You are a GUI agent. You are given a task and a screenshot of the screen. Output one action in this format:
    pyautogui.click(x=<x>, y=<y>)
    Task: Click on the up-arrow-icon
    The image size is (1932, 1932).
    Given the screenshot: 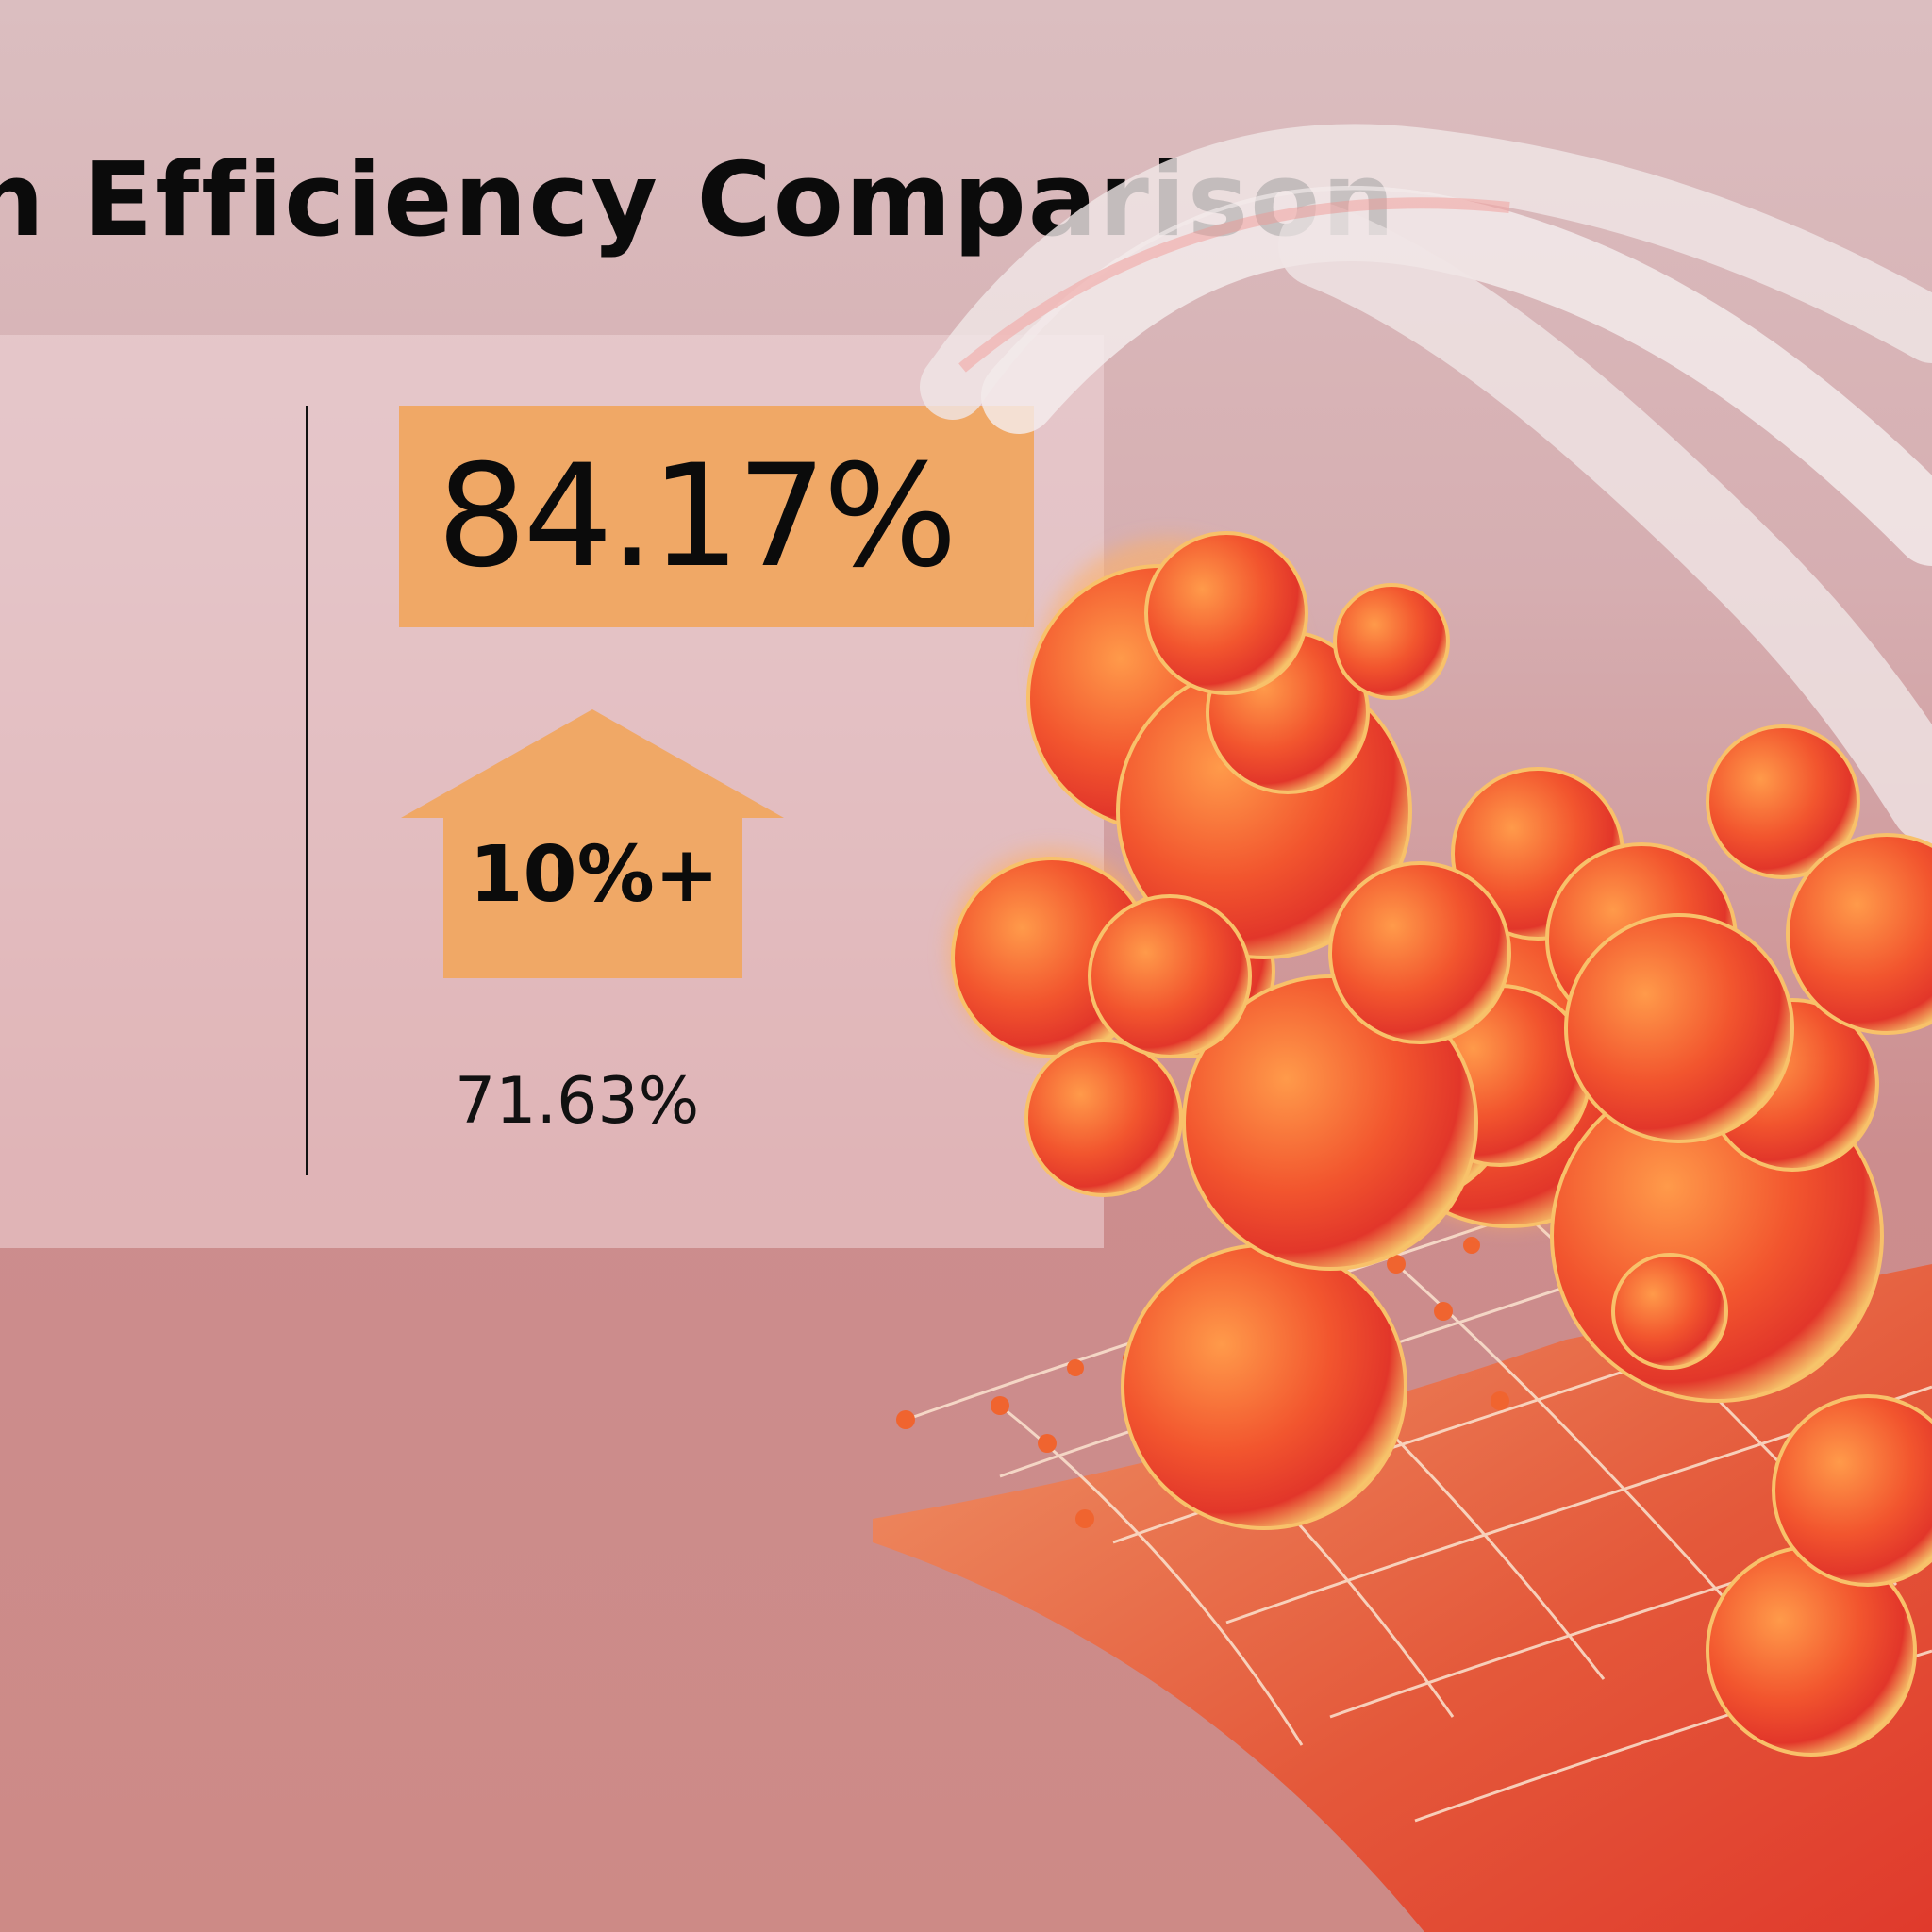 What is the action you would take?
    pyautogui.click(x=593, y=844)
    